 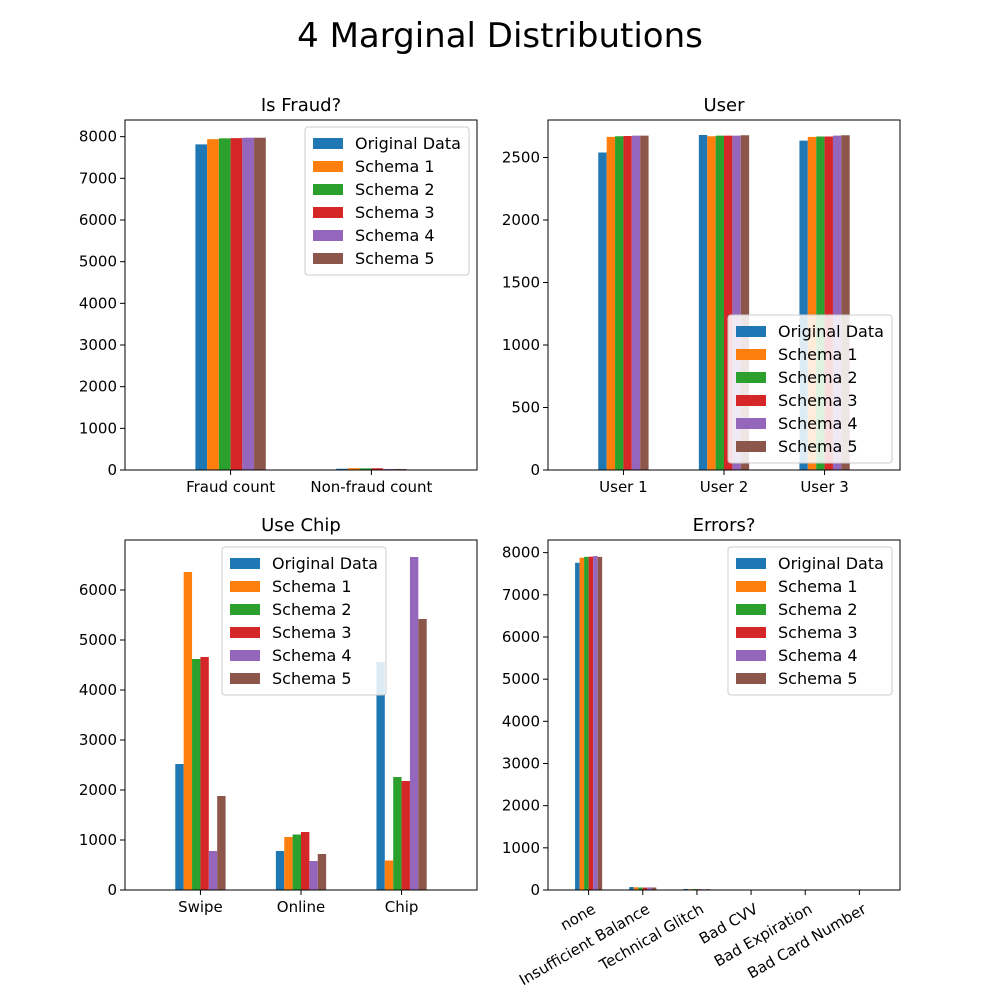 What do you see at coordinates (521, 637) in the screenshot?
I see `y-tick-label: 6000` at bounding box center [521, 637].